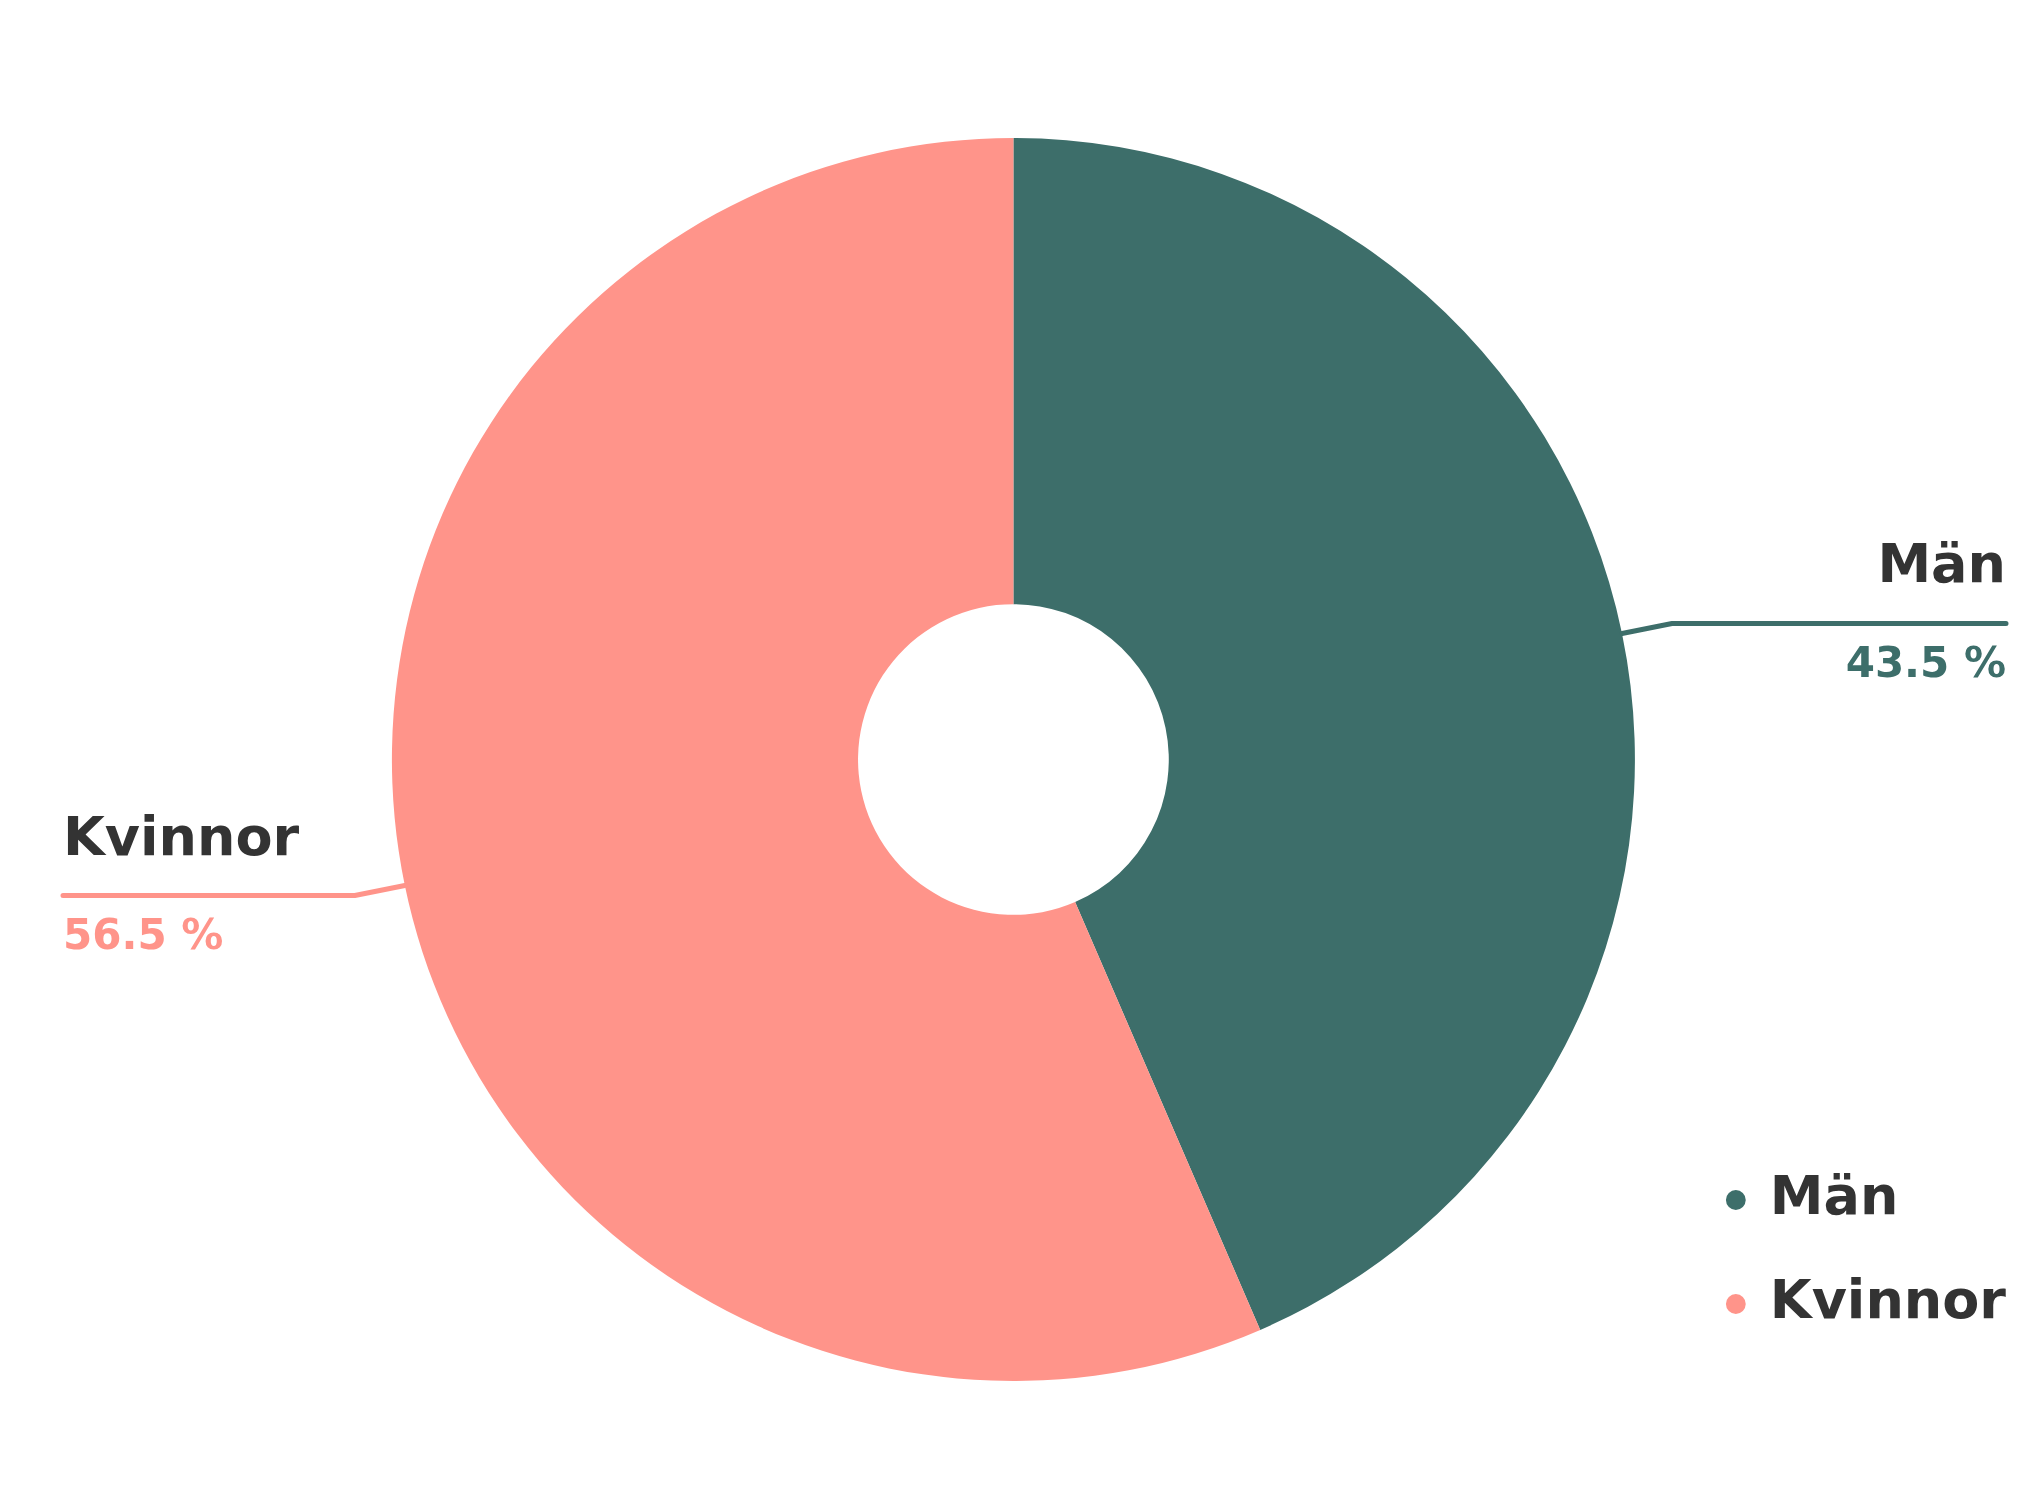 Image resolution: width=2044 pixels, height=1489 pixels. What do you see at coordinates (143, 935) in the screenshot?
I see `data-label: 56.5 %` at bounding box center [143, 935].